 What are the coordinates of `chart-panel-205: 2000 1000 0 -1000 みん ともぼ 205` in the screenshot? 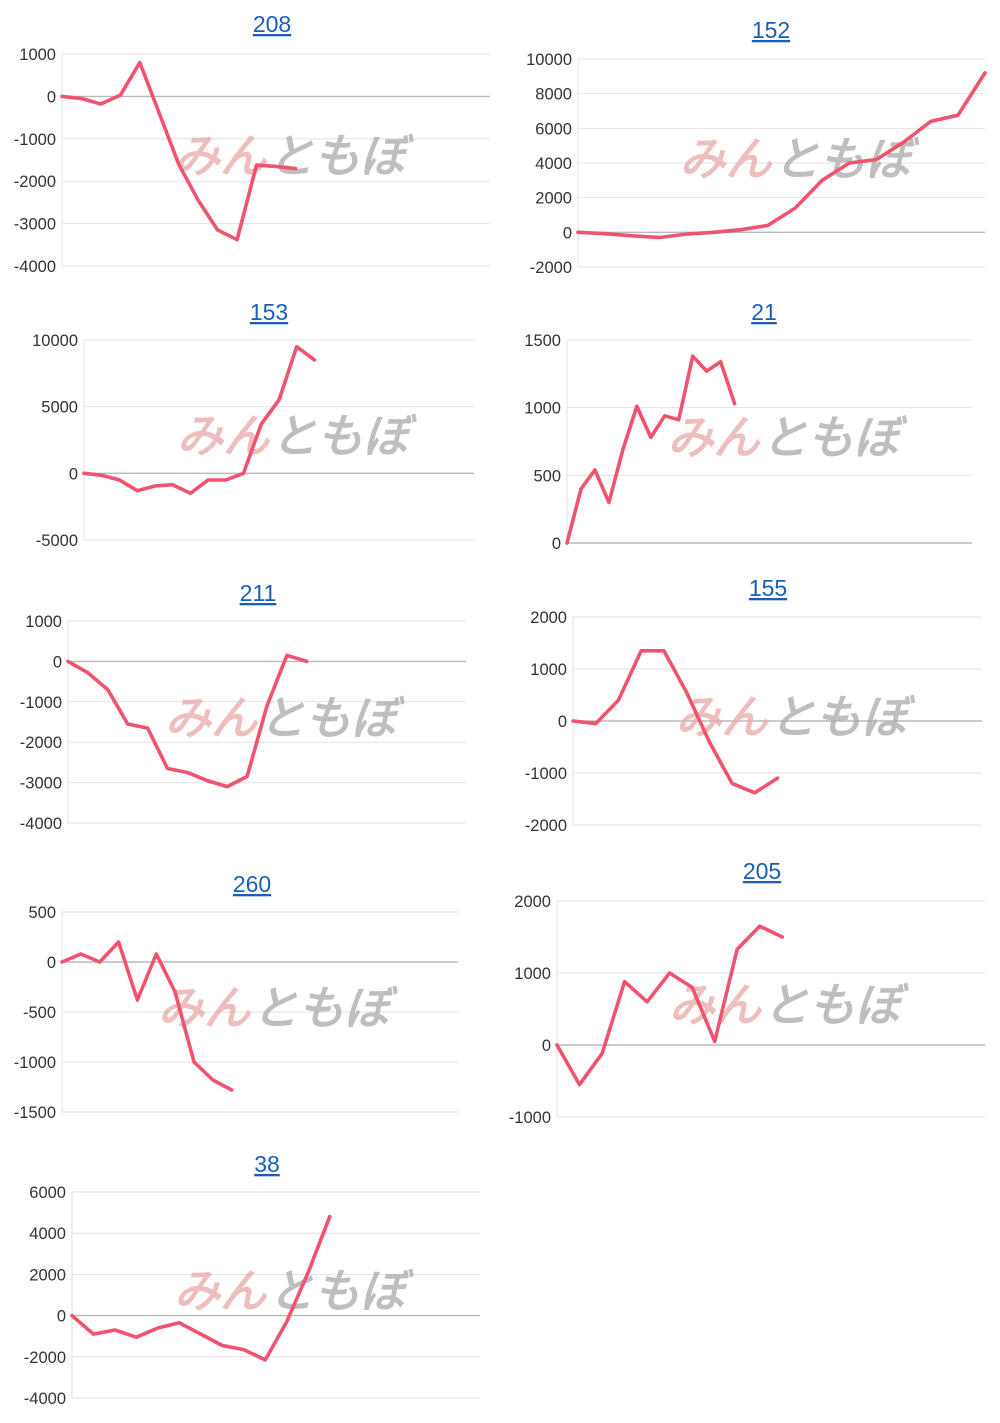 It's located at (747, 992).